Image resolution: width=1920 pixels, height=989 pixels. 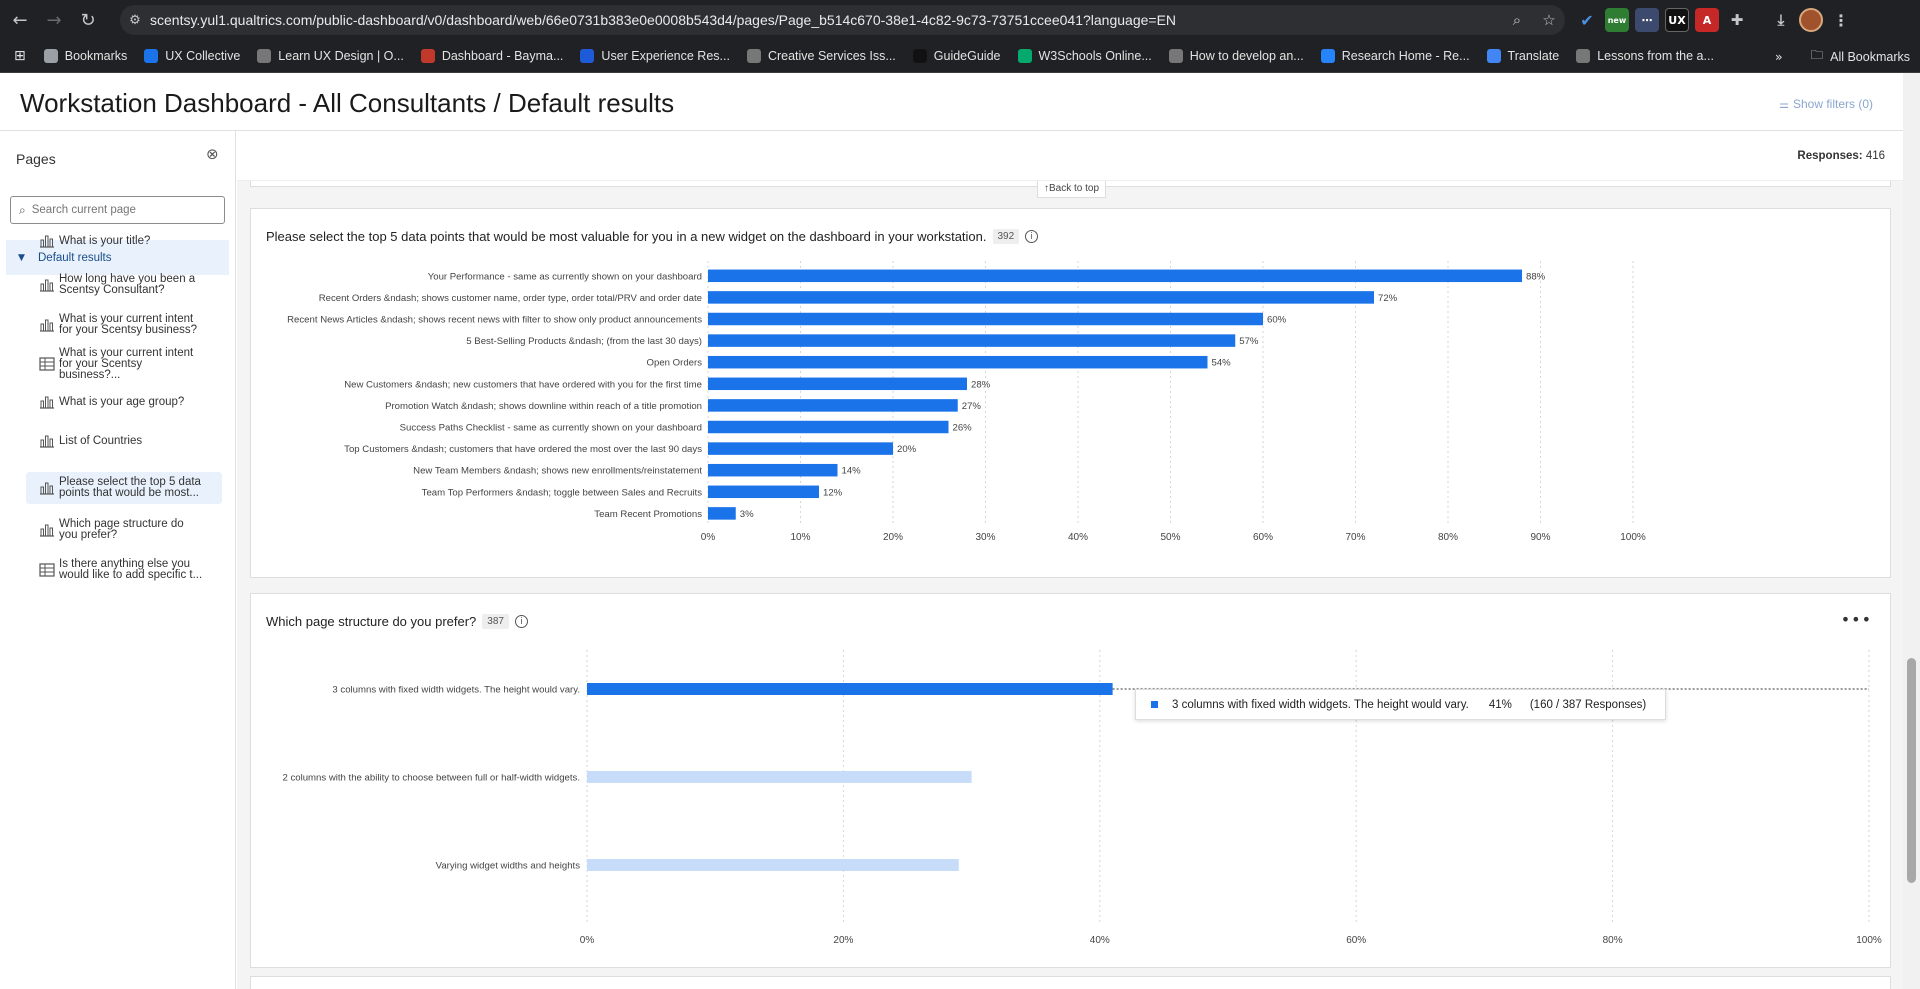 I want to click on puzzle-extensions-icon: ✚, so click(x=1737, y=20).